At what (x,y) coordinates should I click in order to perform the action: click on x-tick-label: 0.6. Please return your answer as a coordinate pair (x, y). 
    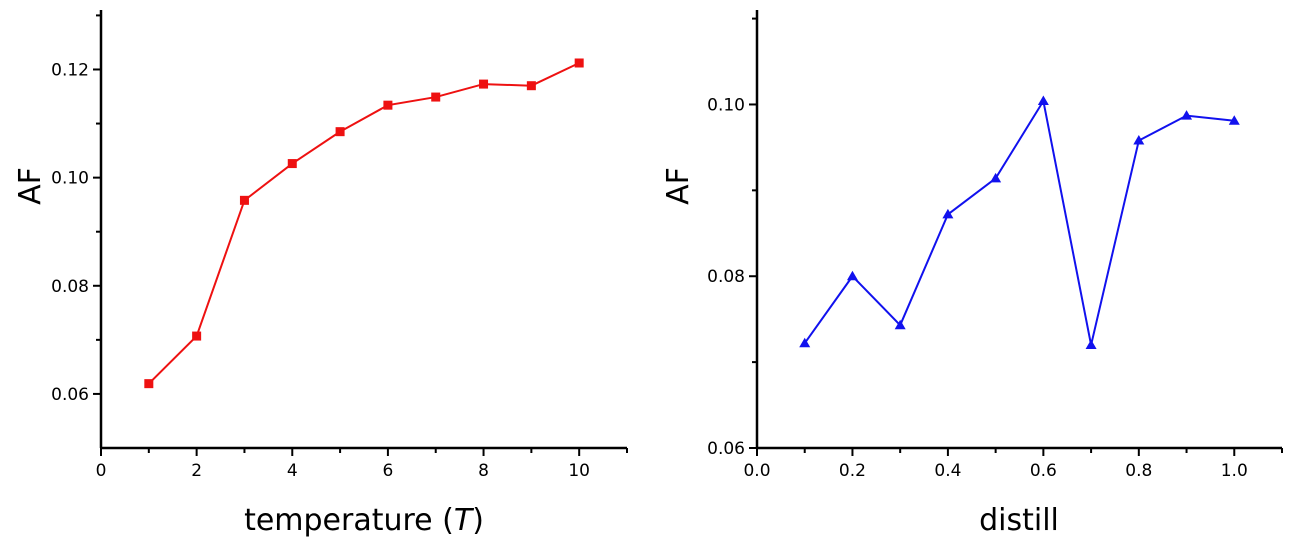
    Looking at the image, I should click on (1043, 471).